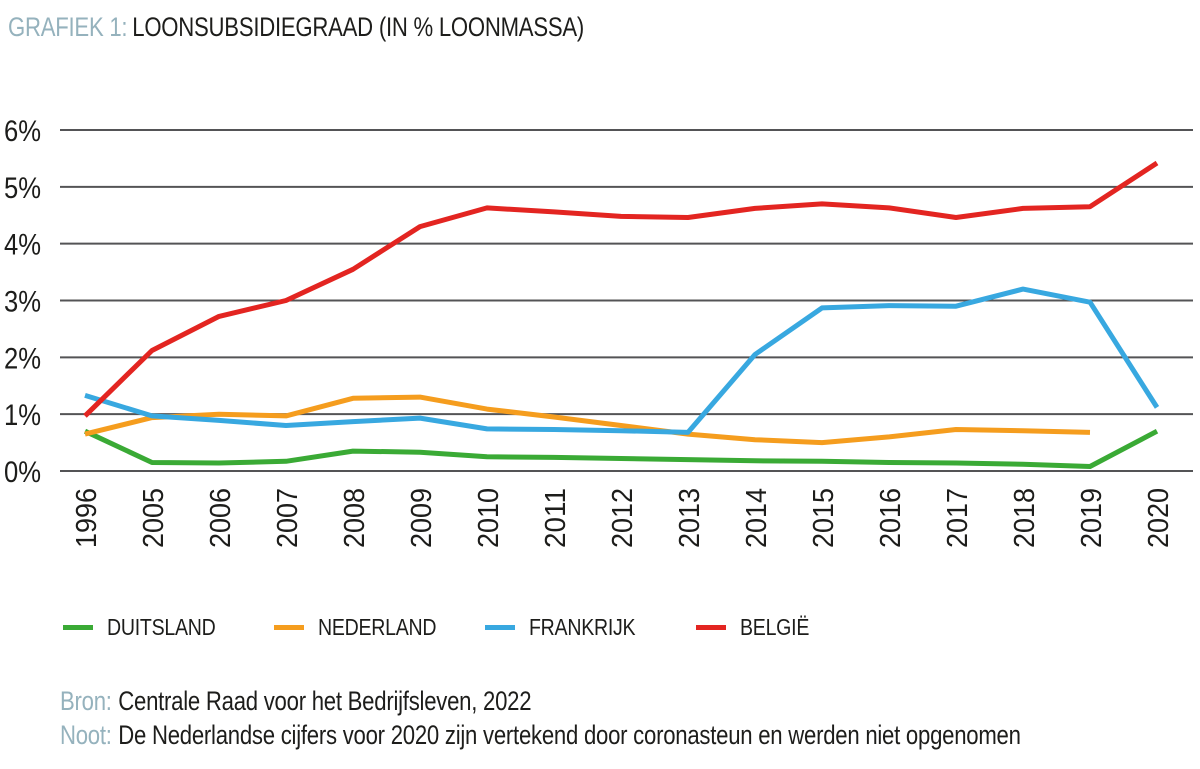 The height and width of the screenshot is (769, 1200). What do you see at coordinates (358, 27) in the screenshot?
I see `chart-title-text: LOONSUBSIDIEGRAAD (IN % LOONMASSA)` at bounding box center [358, 27].